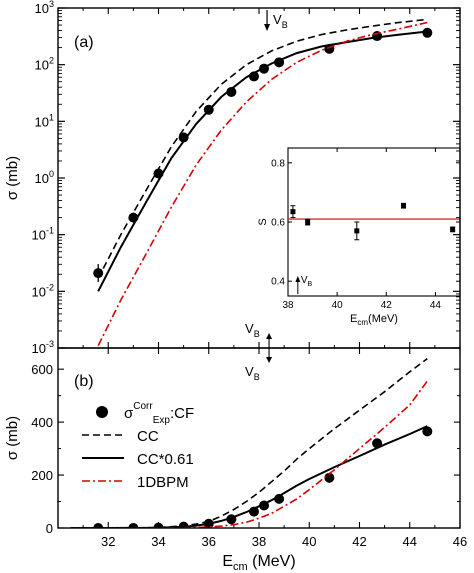  What do you see at coordinates (44, 64) in the screenshot?
I see `panel-a-ytick-label-5: 10²` at bounding box center [44, 64].